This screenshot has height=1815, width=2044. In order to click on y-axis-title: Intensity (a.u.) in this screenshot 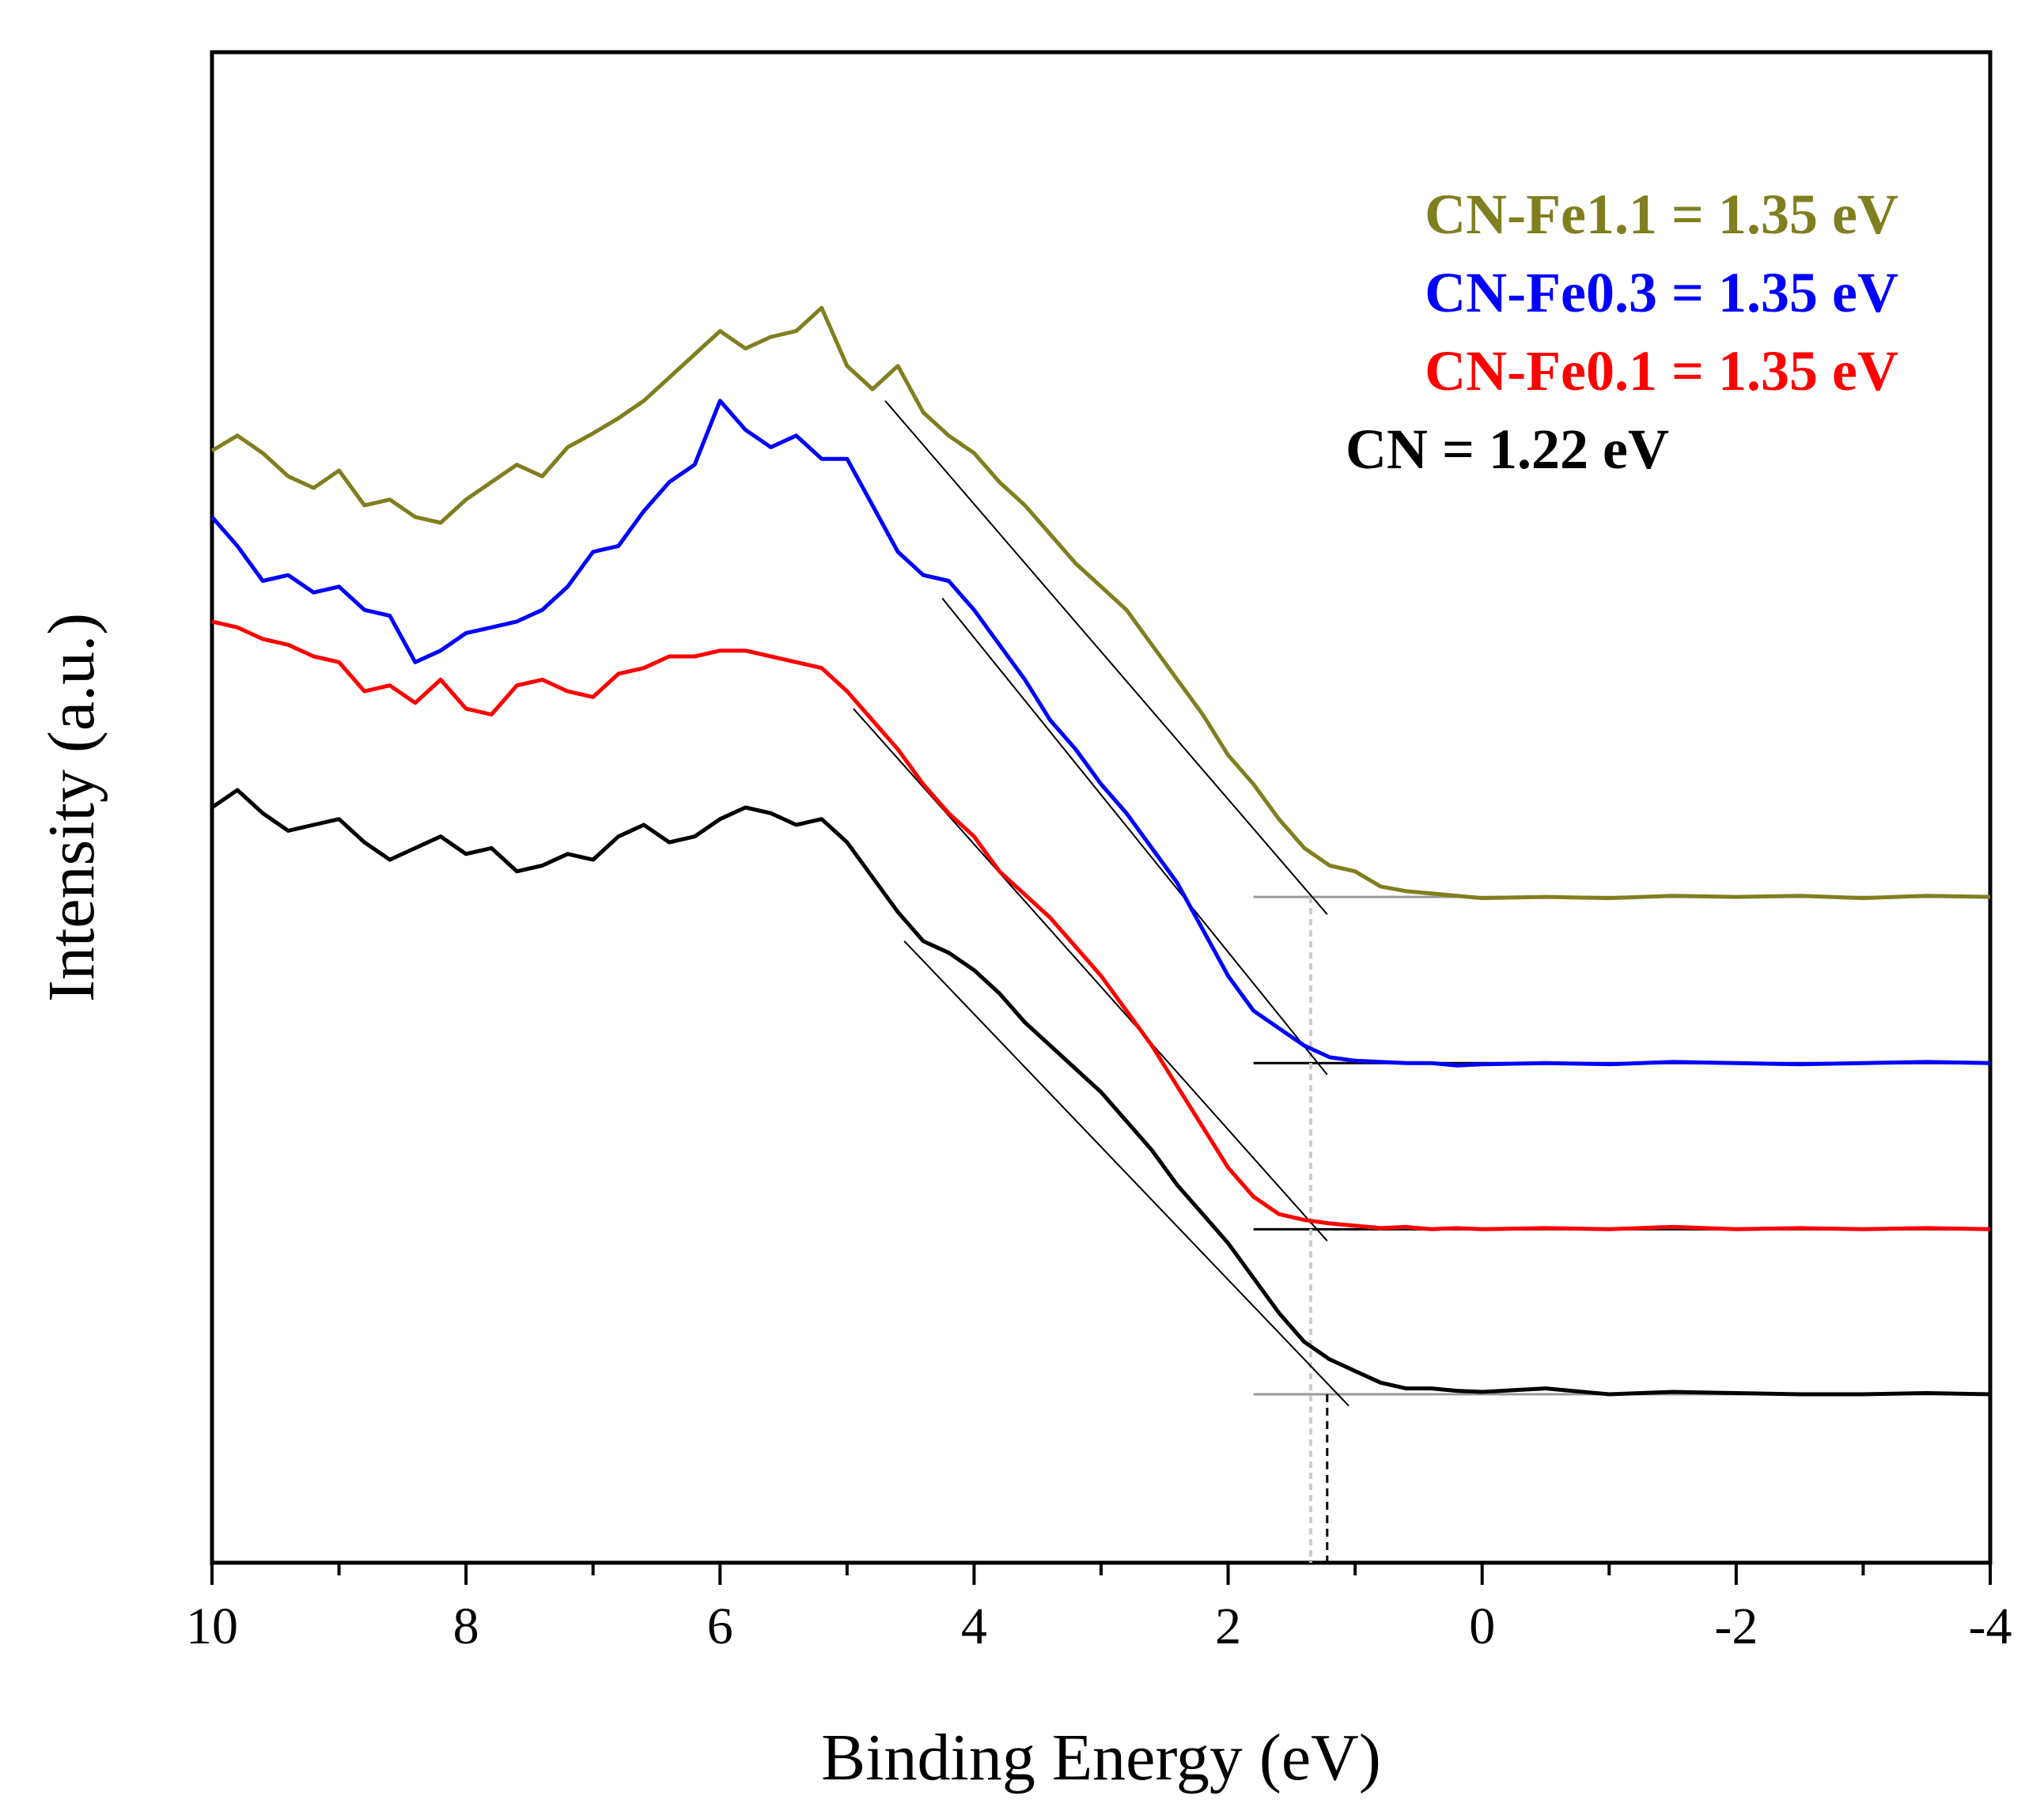, I will do `click(71, 807)`.